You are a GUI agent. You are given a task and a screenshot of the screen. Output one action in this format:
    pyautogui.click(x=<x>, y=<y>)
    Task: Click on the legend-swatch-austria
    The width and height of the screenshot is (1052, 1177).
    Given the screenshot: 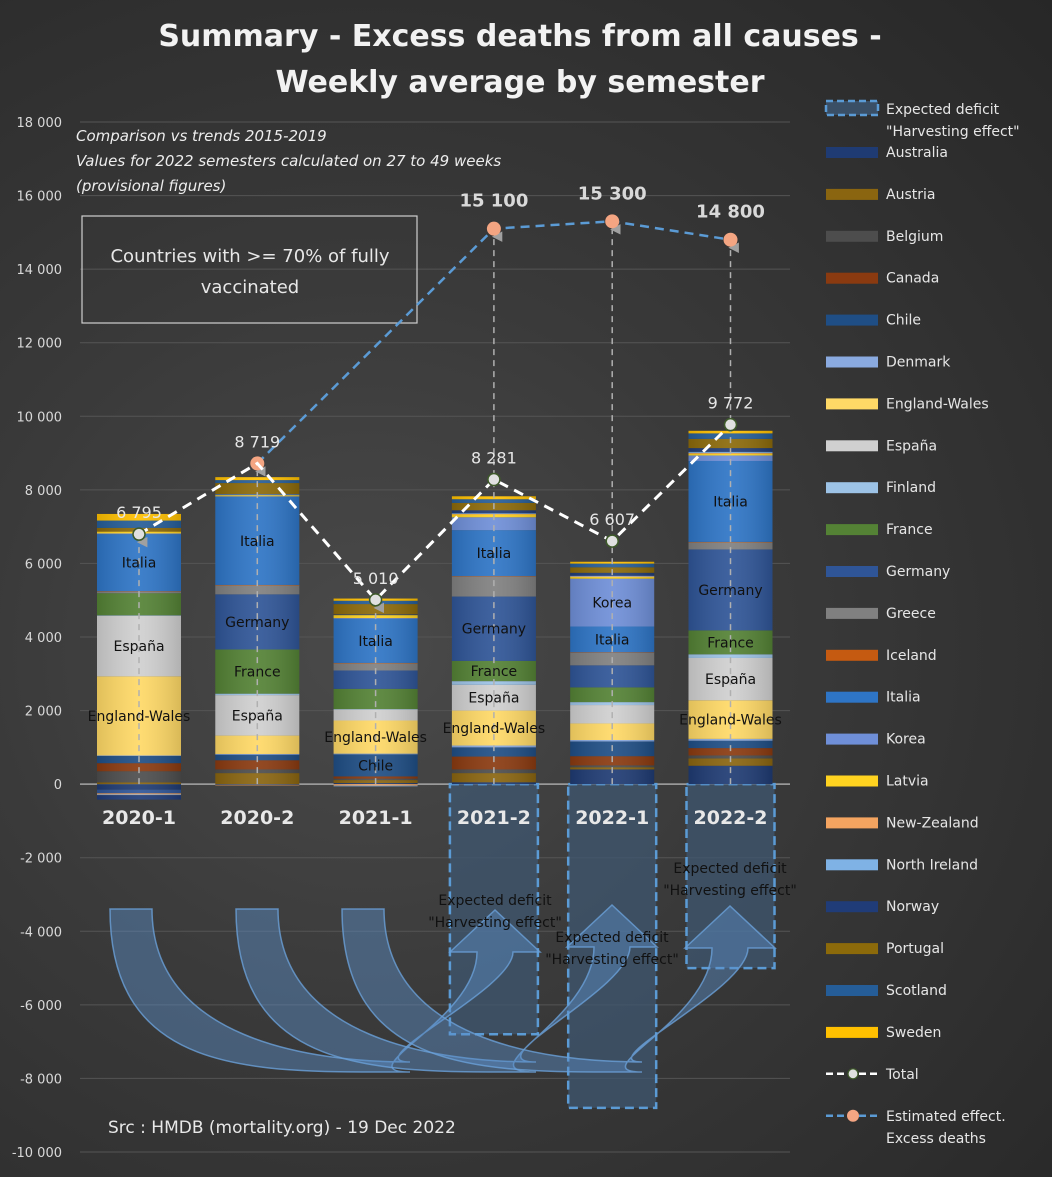 What is the action you would take?
    pyautogui.click(x=852, y=194)
    